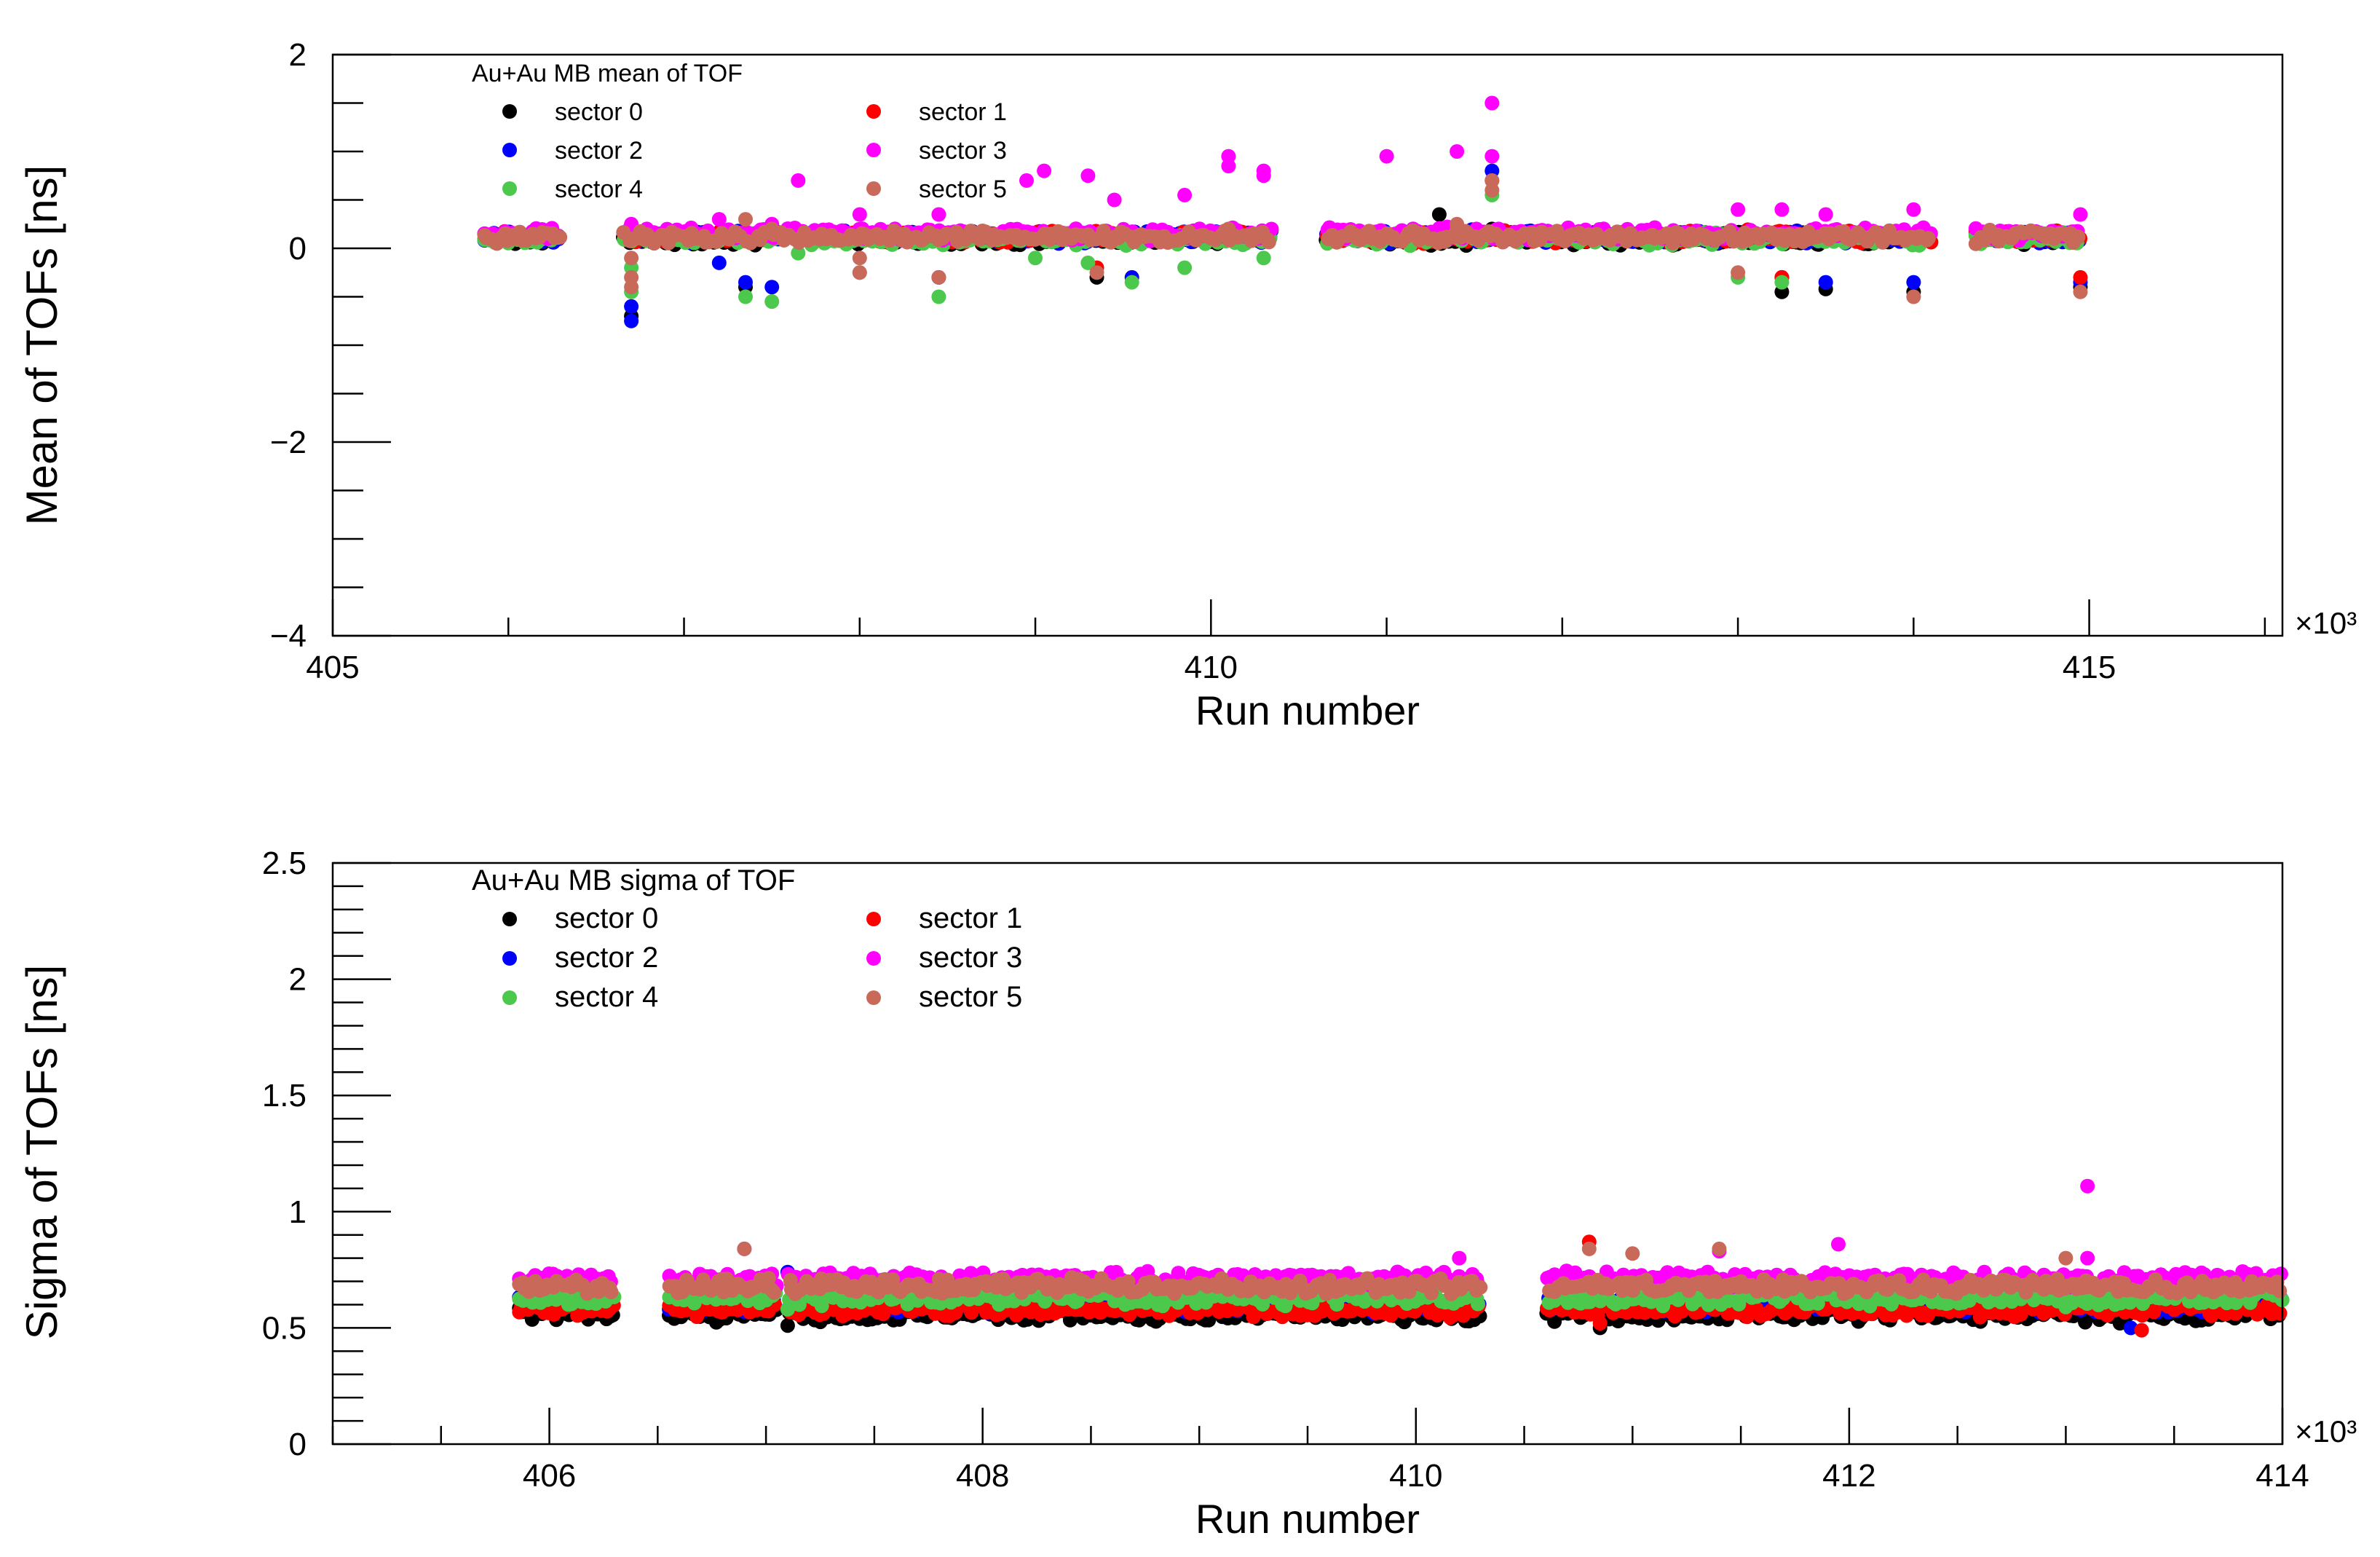 The width and height of the screenshot is (2380, 1557). Describe the element at coordinates (298, 55) in the screenshot. I see `y-tick-label: 2` at that location.